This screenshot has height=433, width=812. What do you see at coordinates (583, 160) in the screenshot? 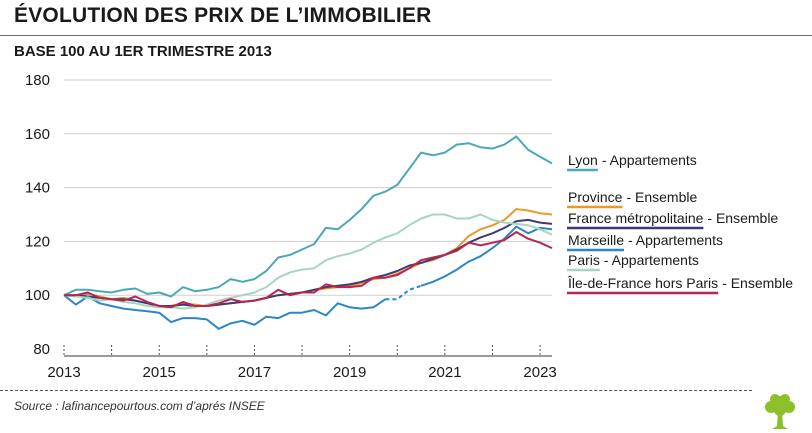
I see `legend-name: Lyon` at bounding box center [583, 160].